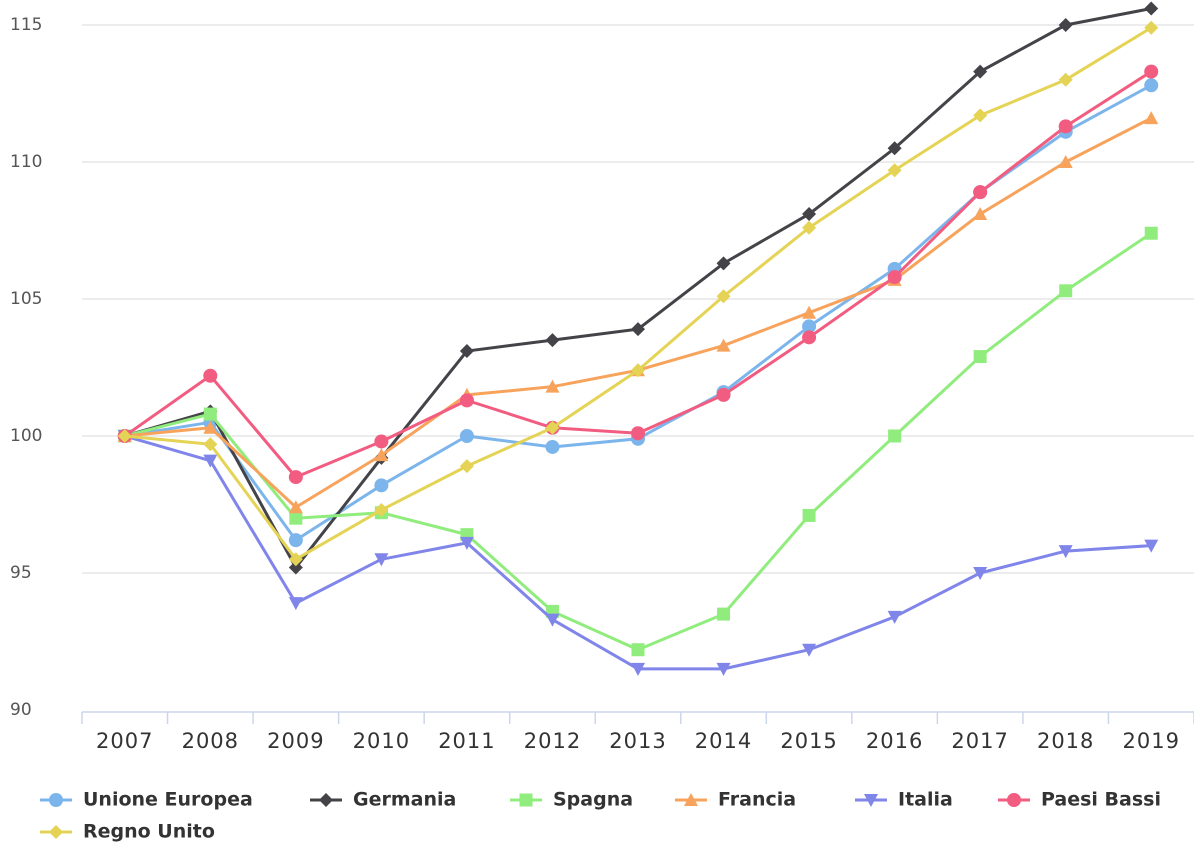 The height and width of the screenshot is (848, 1194). What do you see at coordinates (404, 800) in the screenshot?
I see `legend-label: Germania` at bounding box center [404, 800].